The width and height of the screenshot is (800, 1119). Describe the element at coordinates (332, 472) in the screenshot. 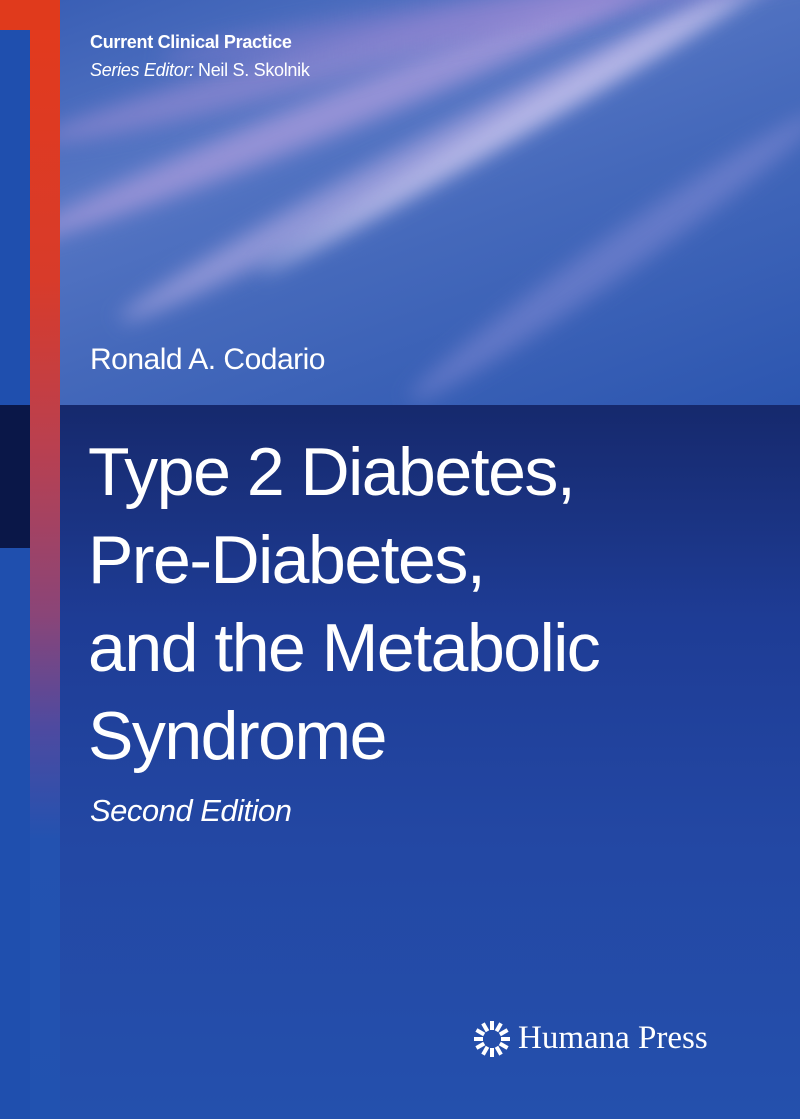

I see `title-line: Type 2 Diabetes,` at that location.